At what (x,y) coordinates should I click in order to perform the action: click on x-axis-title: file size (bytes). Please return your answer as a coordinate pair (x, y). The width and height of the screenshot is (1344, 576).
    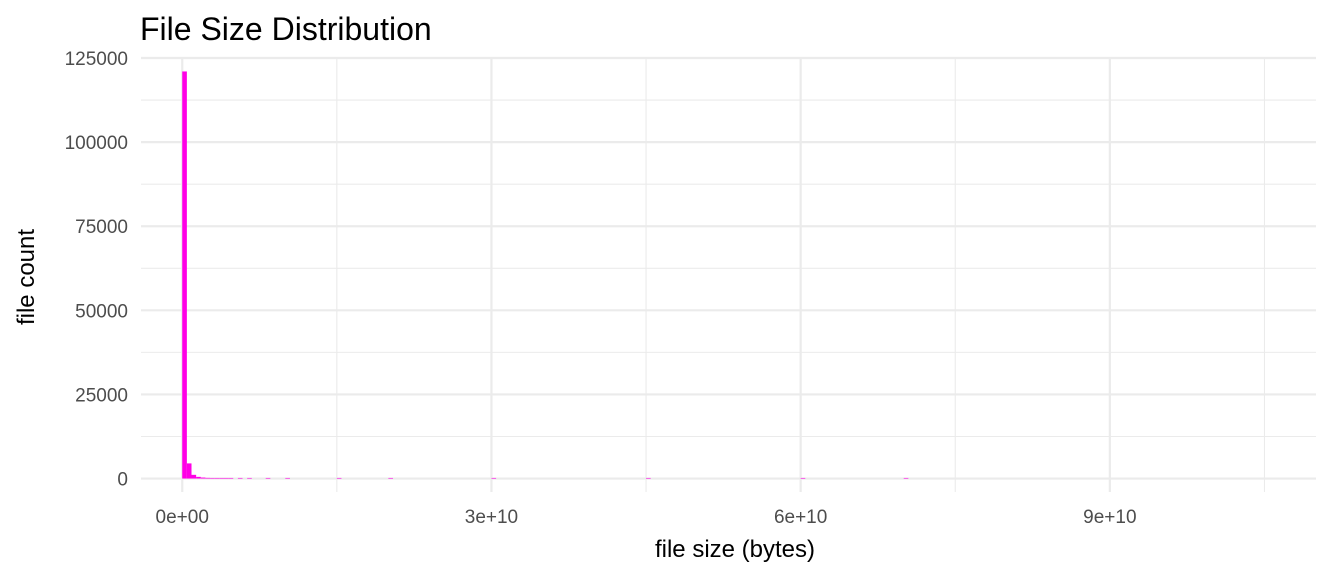
    Looking at the image, I should click on (735, 549).